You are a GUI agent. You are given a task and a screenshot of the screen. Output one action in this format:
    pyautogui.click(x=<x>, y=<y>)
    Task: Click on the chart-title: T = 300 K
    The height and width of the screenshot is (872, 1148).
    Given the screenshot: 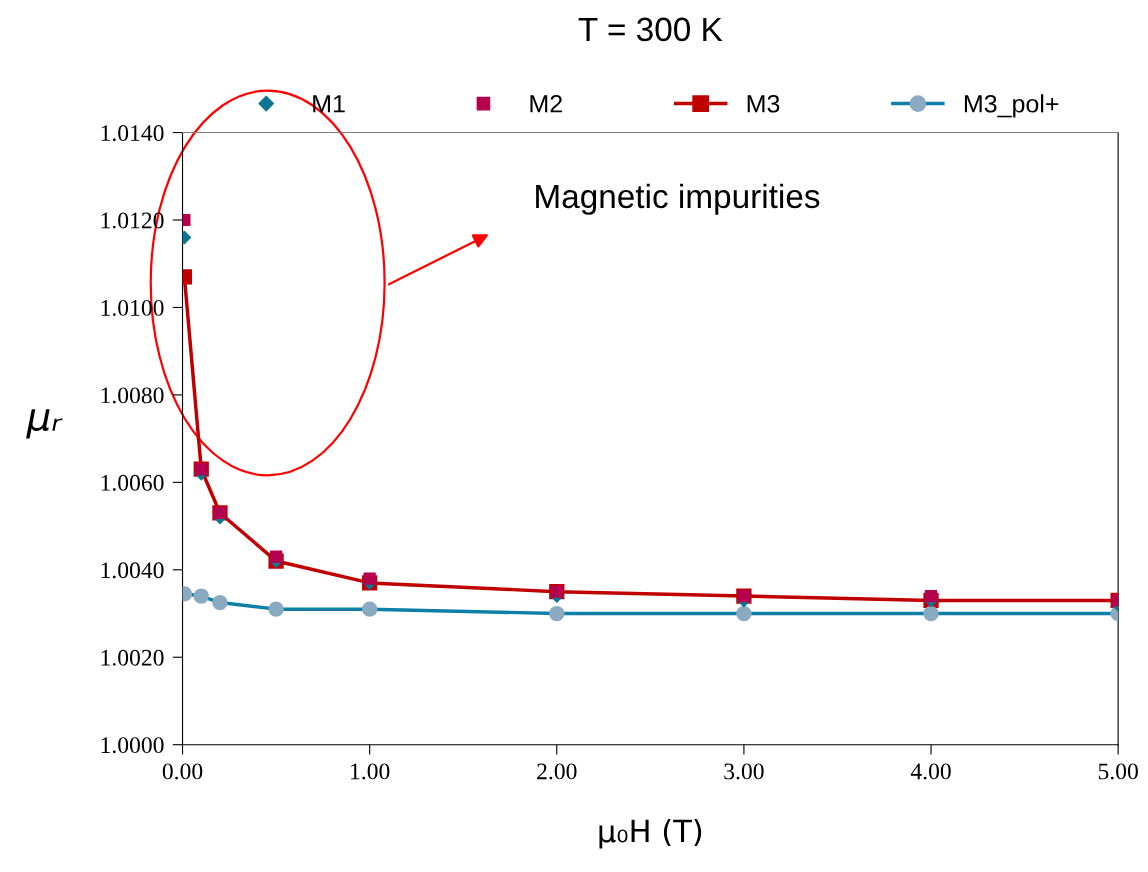 What is the action you would take?
    pyautogui.click(x=650, y=29)
    